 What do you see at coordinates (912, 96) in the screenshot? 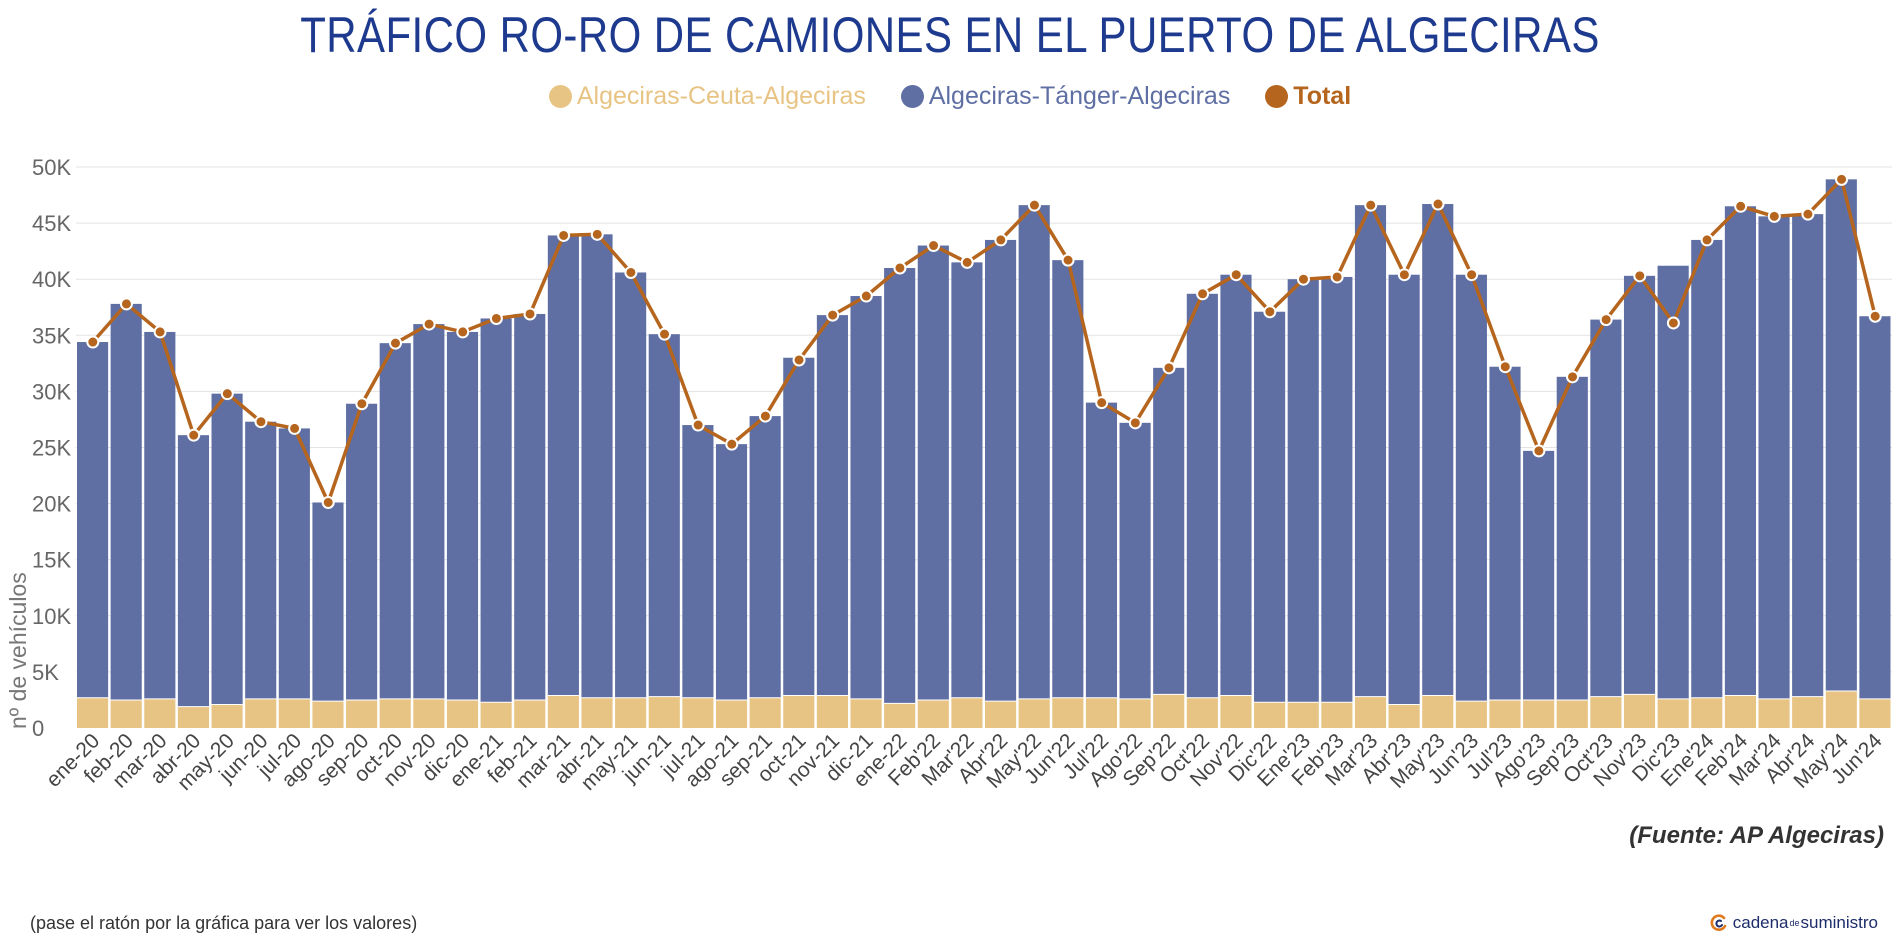
I see `legend-swatch-tanger` at bounding box center [912, 96].